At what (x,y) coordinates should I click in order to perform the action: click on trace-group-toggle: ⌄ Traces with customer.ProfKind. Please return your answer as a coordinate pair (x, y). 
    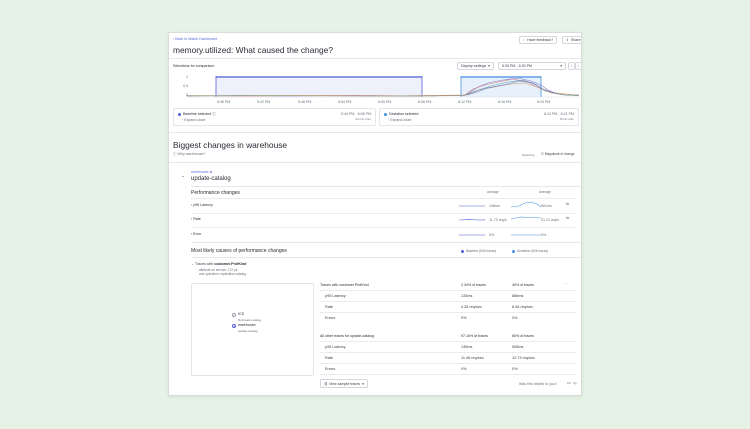
    Looking at the image, I should click on (219, 264).